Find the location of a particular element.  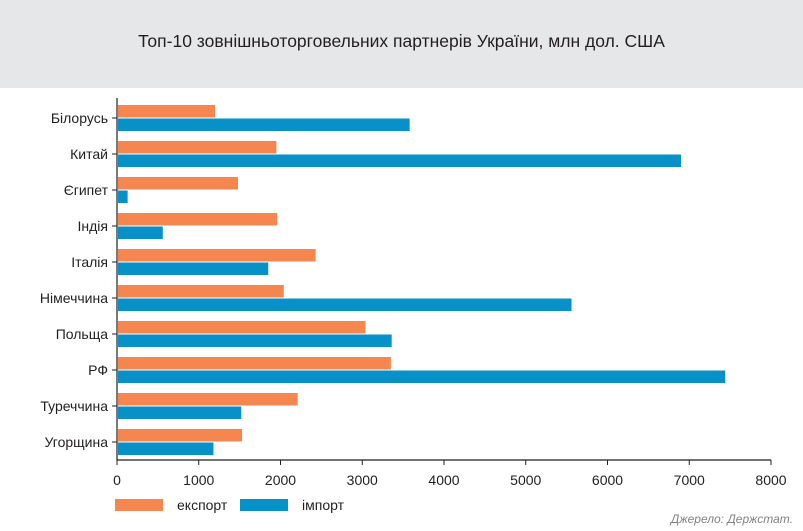

source-note: Джерело: Держстат. is located at coordinates (731, 519).